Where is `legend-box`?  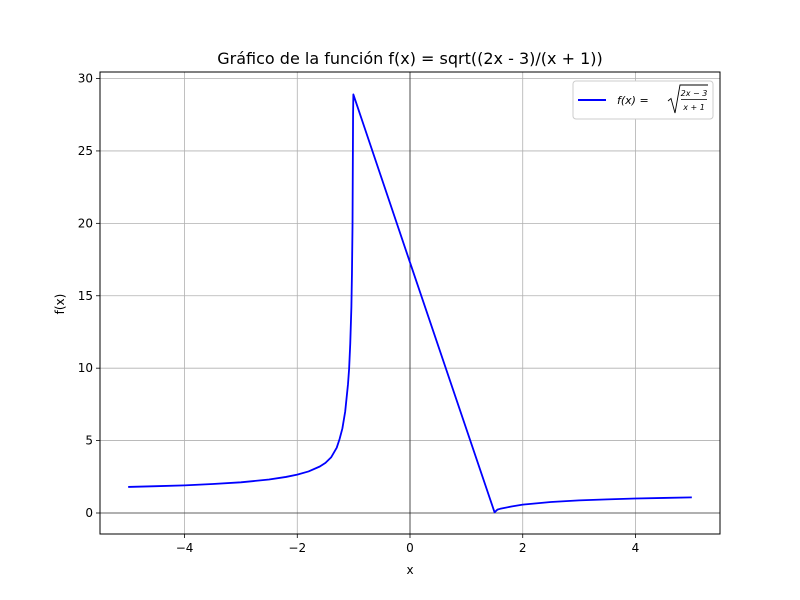
legend-box is located at coordinates (643, 100).